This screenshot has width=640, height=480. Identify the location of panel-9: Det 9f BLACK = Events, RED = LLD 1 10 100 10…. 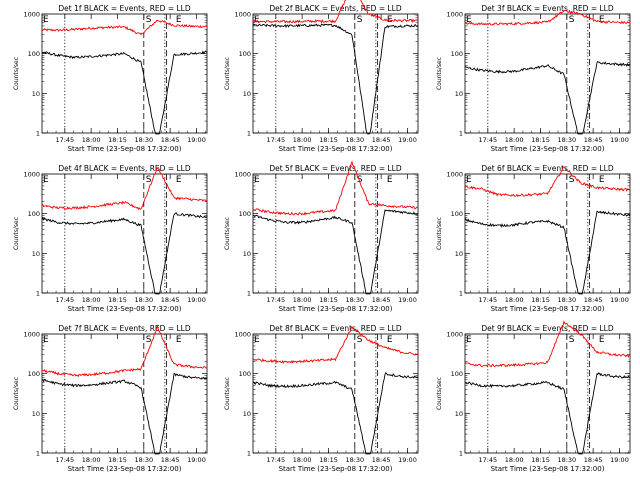
(533, 396).